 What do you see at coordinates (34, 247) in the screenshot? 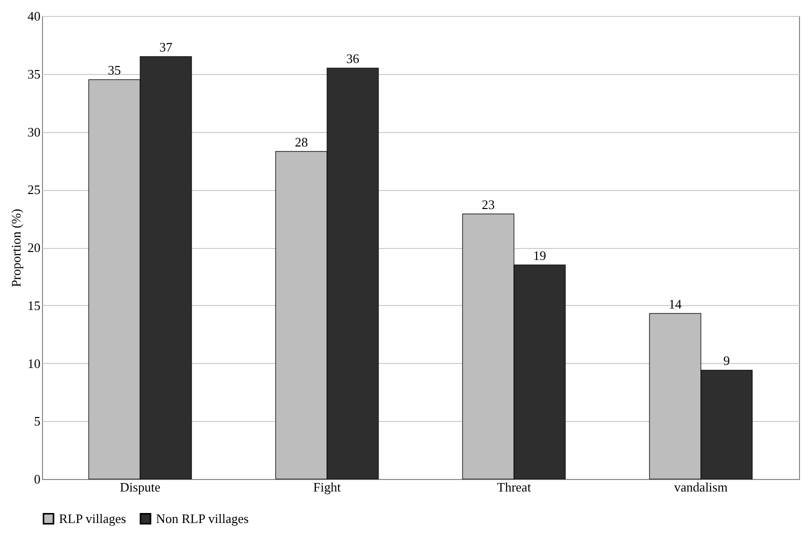
I see `y-tick-label: 20` at bounding box center [34, 247].